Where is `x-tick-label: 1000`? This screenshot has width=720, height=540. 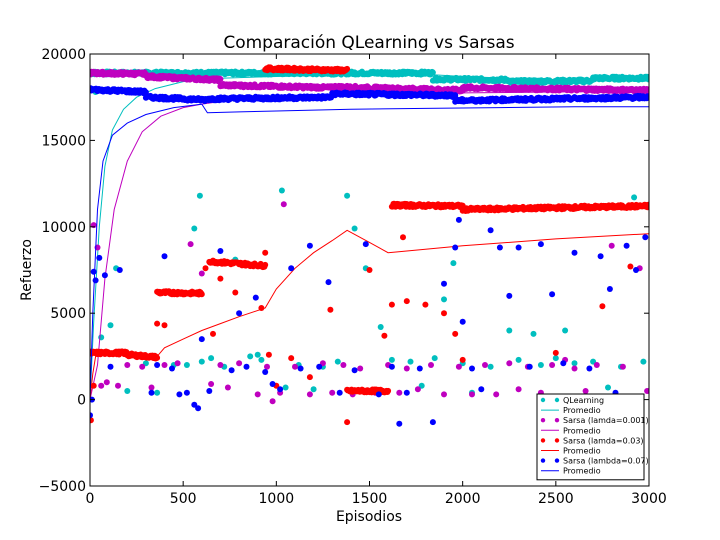
x-tick-label: 1000 is located at coordinates (277, 499).